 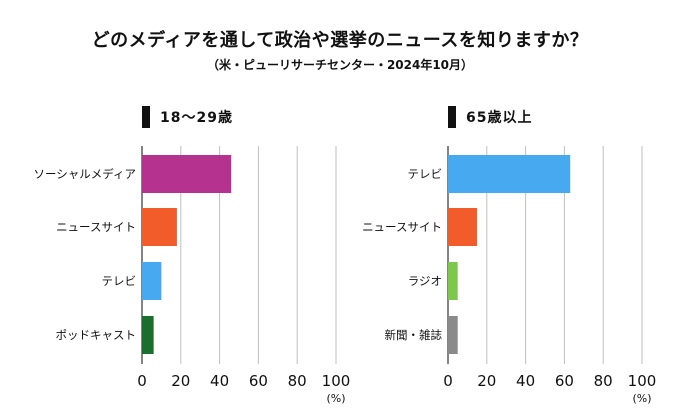 I want to click on panel-label-young: 18〜29歳, so click(x=196, y=118).